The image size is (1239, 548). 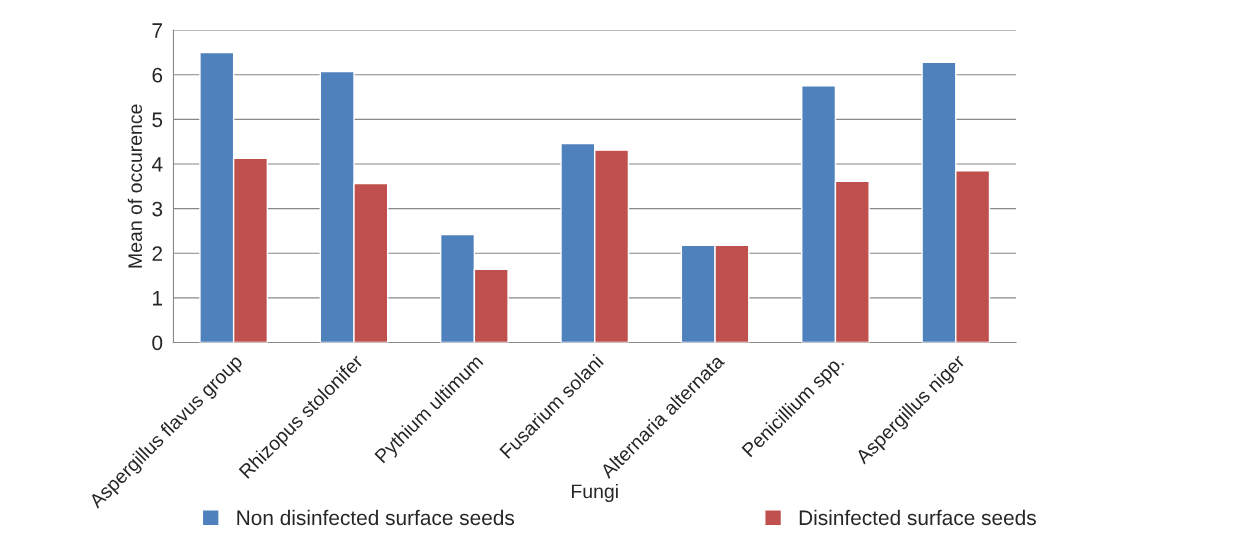 What do you see at coordinates (157, 253) in the screenshot?
I see `y-tick-label: 2` at bounding box center [157, 253].